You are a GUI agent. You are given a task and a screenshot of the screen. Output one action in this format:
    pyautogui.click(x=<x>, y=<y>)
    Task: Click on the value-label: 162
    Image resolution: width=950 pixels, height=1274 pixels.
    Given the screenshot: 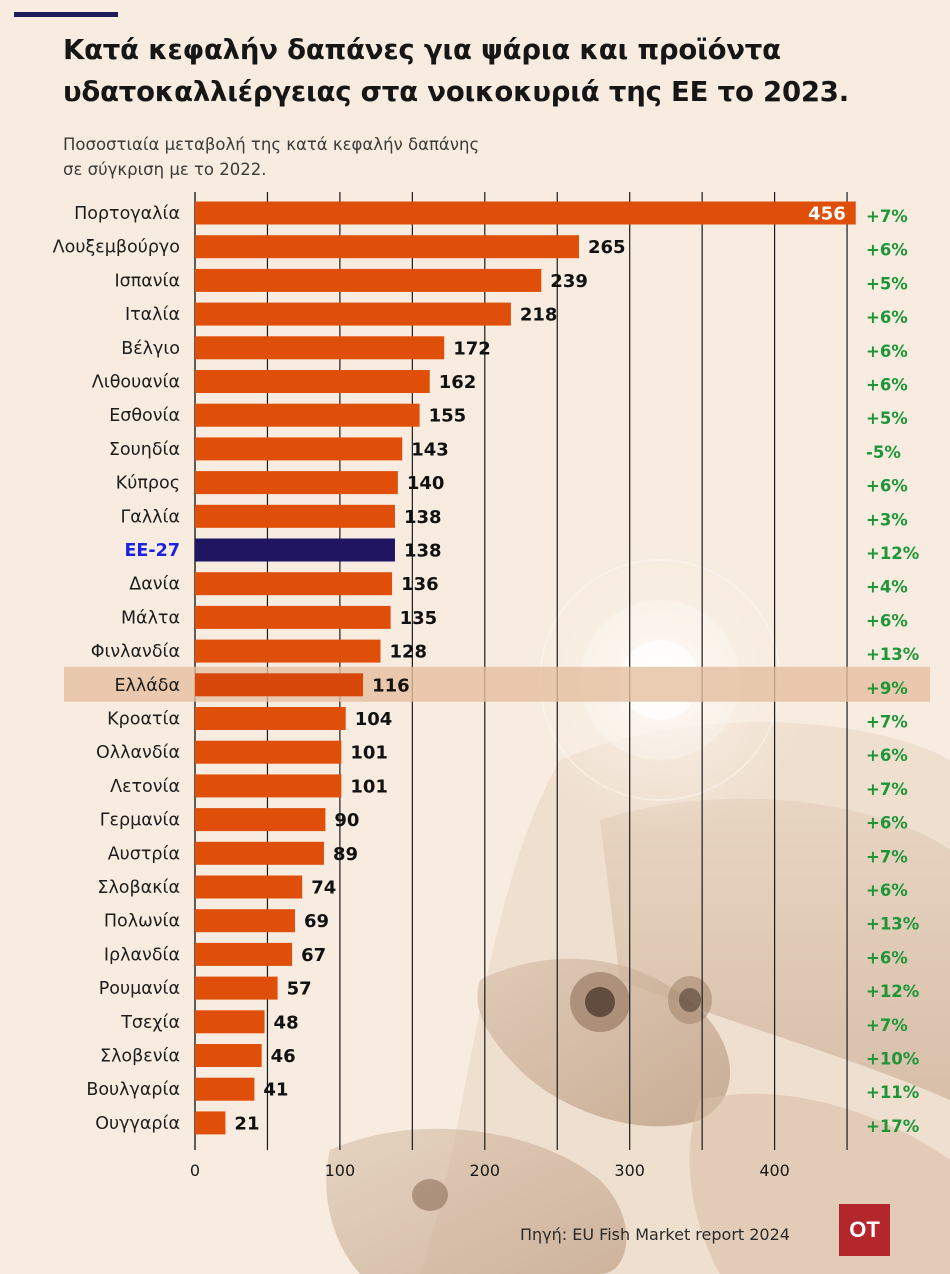 What is the action you would take?
    pyautogui.click(x=458, y=382)
    